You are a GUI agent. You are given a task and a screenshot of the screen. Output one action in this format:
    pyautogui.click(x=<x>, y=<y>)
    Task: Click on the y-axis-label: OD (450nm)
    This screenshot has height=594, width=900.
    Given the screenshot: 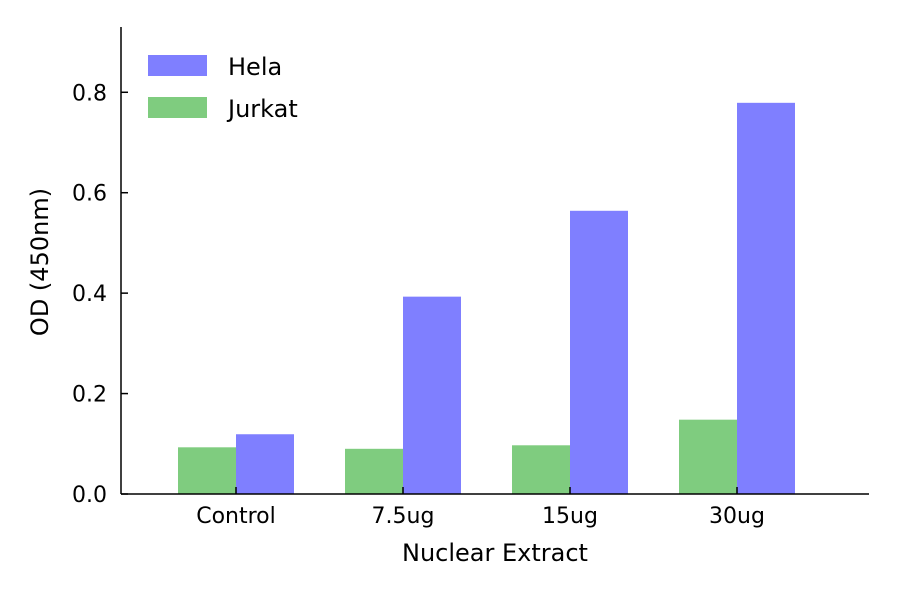 What is the action you would take?
    pyautogui.click(x=40, y=262)
    